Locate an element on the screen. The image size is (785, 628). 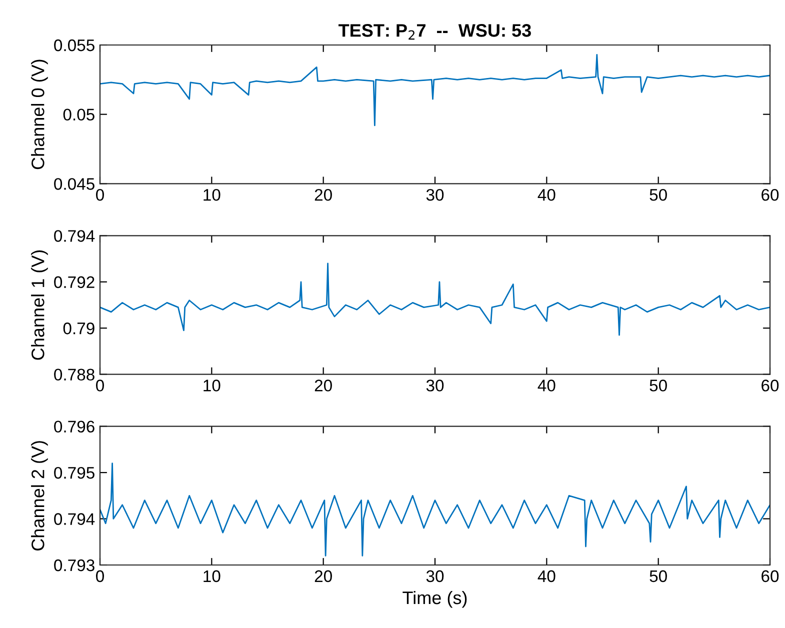
y-tick-label: 0.79 is located at coordinates (78, 328).